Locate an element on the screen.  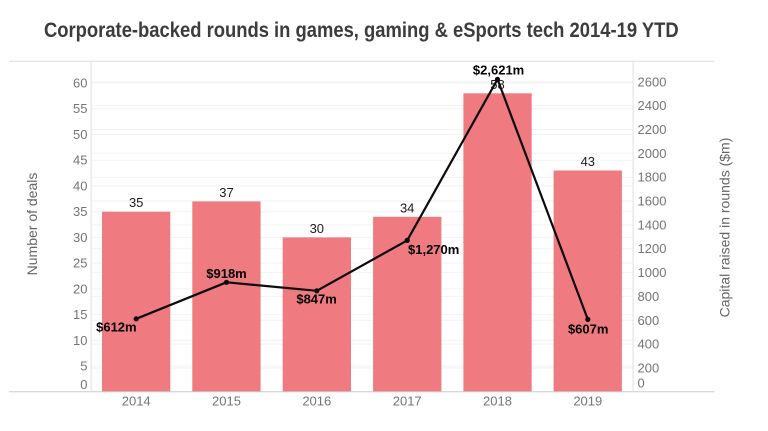
svg-text: 200 is located at coordinates (649, 368).